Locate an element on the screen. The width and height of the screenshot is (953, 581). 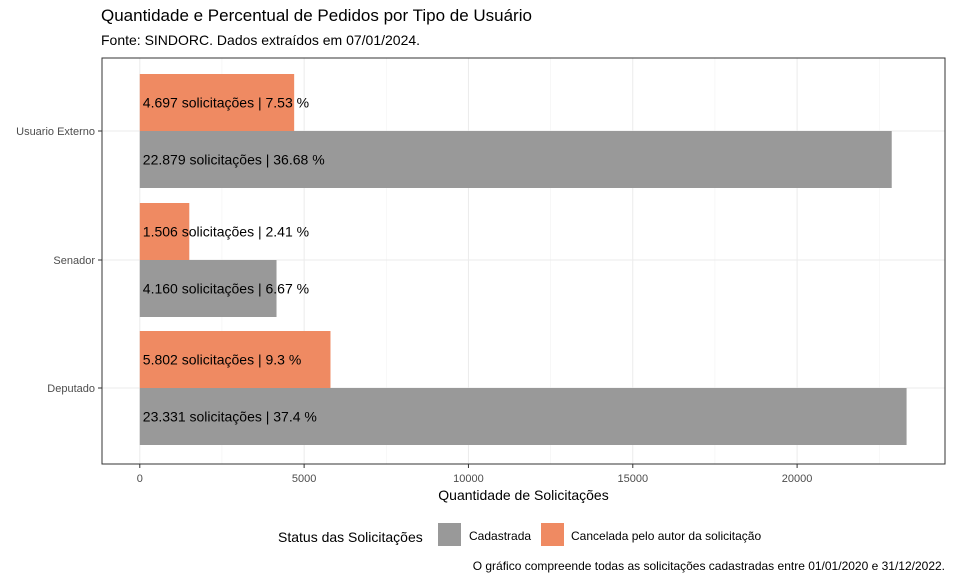
x-axis-title: Quantidade de Solicitações is located at coordinates (523, 495).